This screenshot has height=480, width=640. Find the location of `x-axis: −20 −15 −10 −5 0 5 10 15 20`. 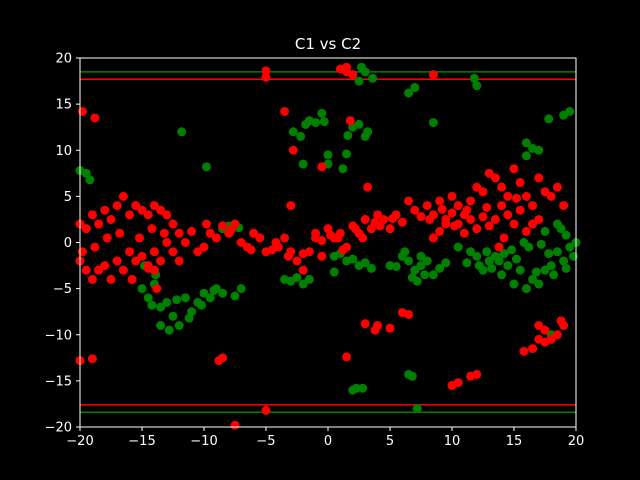

x-axis: −20 −15 −10 −5 0 5 10 15 20 is located at coordinates (325, 438).